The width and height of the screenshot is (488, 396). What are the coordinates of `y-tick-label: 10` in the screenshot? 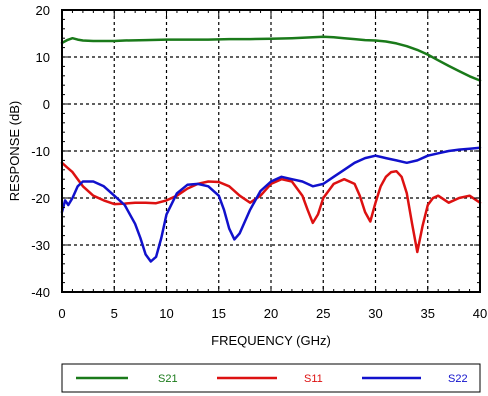 It's located at (43, 57).